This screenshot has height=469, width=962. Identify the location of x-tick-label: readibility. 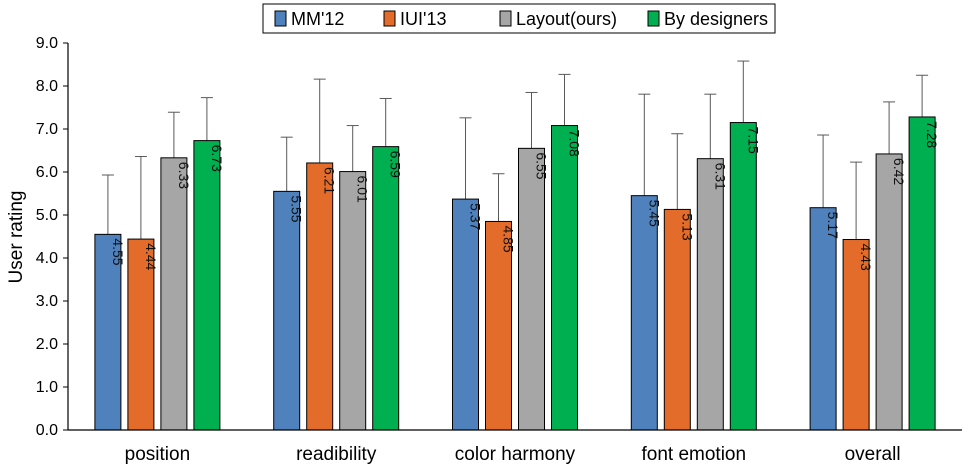
(336, 454).